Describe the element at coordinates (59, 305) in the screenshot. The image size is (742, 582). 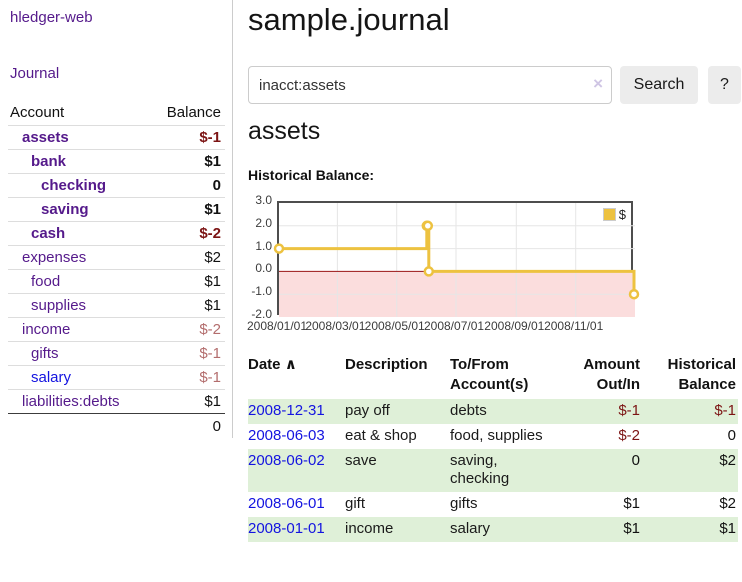
I see `account-link: supplies` at that location.